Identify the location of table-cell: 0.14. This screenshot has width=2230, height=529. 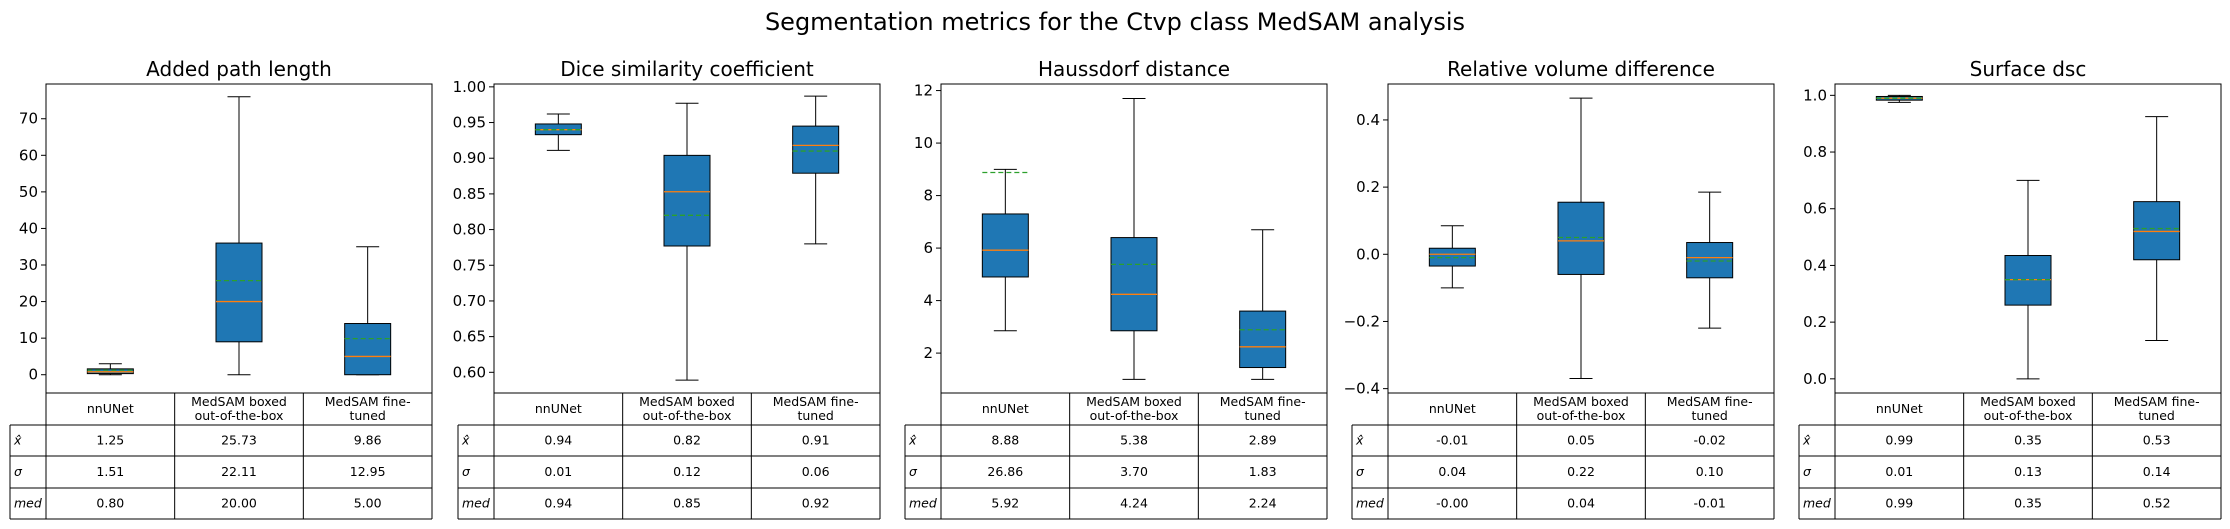
(2157, 471).